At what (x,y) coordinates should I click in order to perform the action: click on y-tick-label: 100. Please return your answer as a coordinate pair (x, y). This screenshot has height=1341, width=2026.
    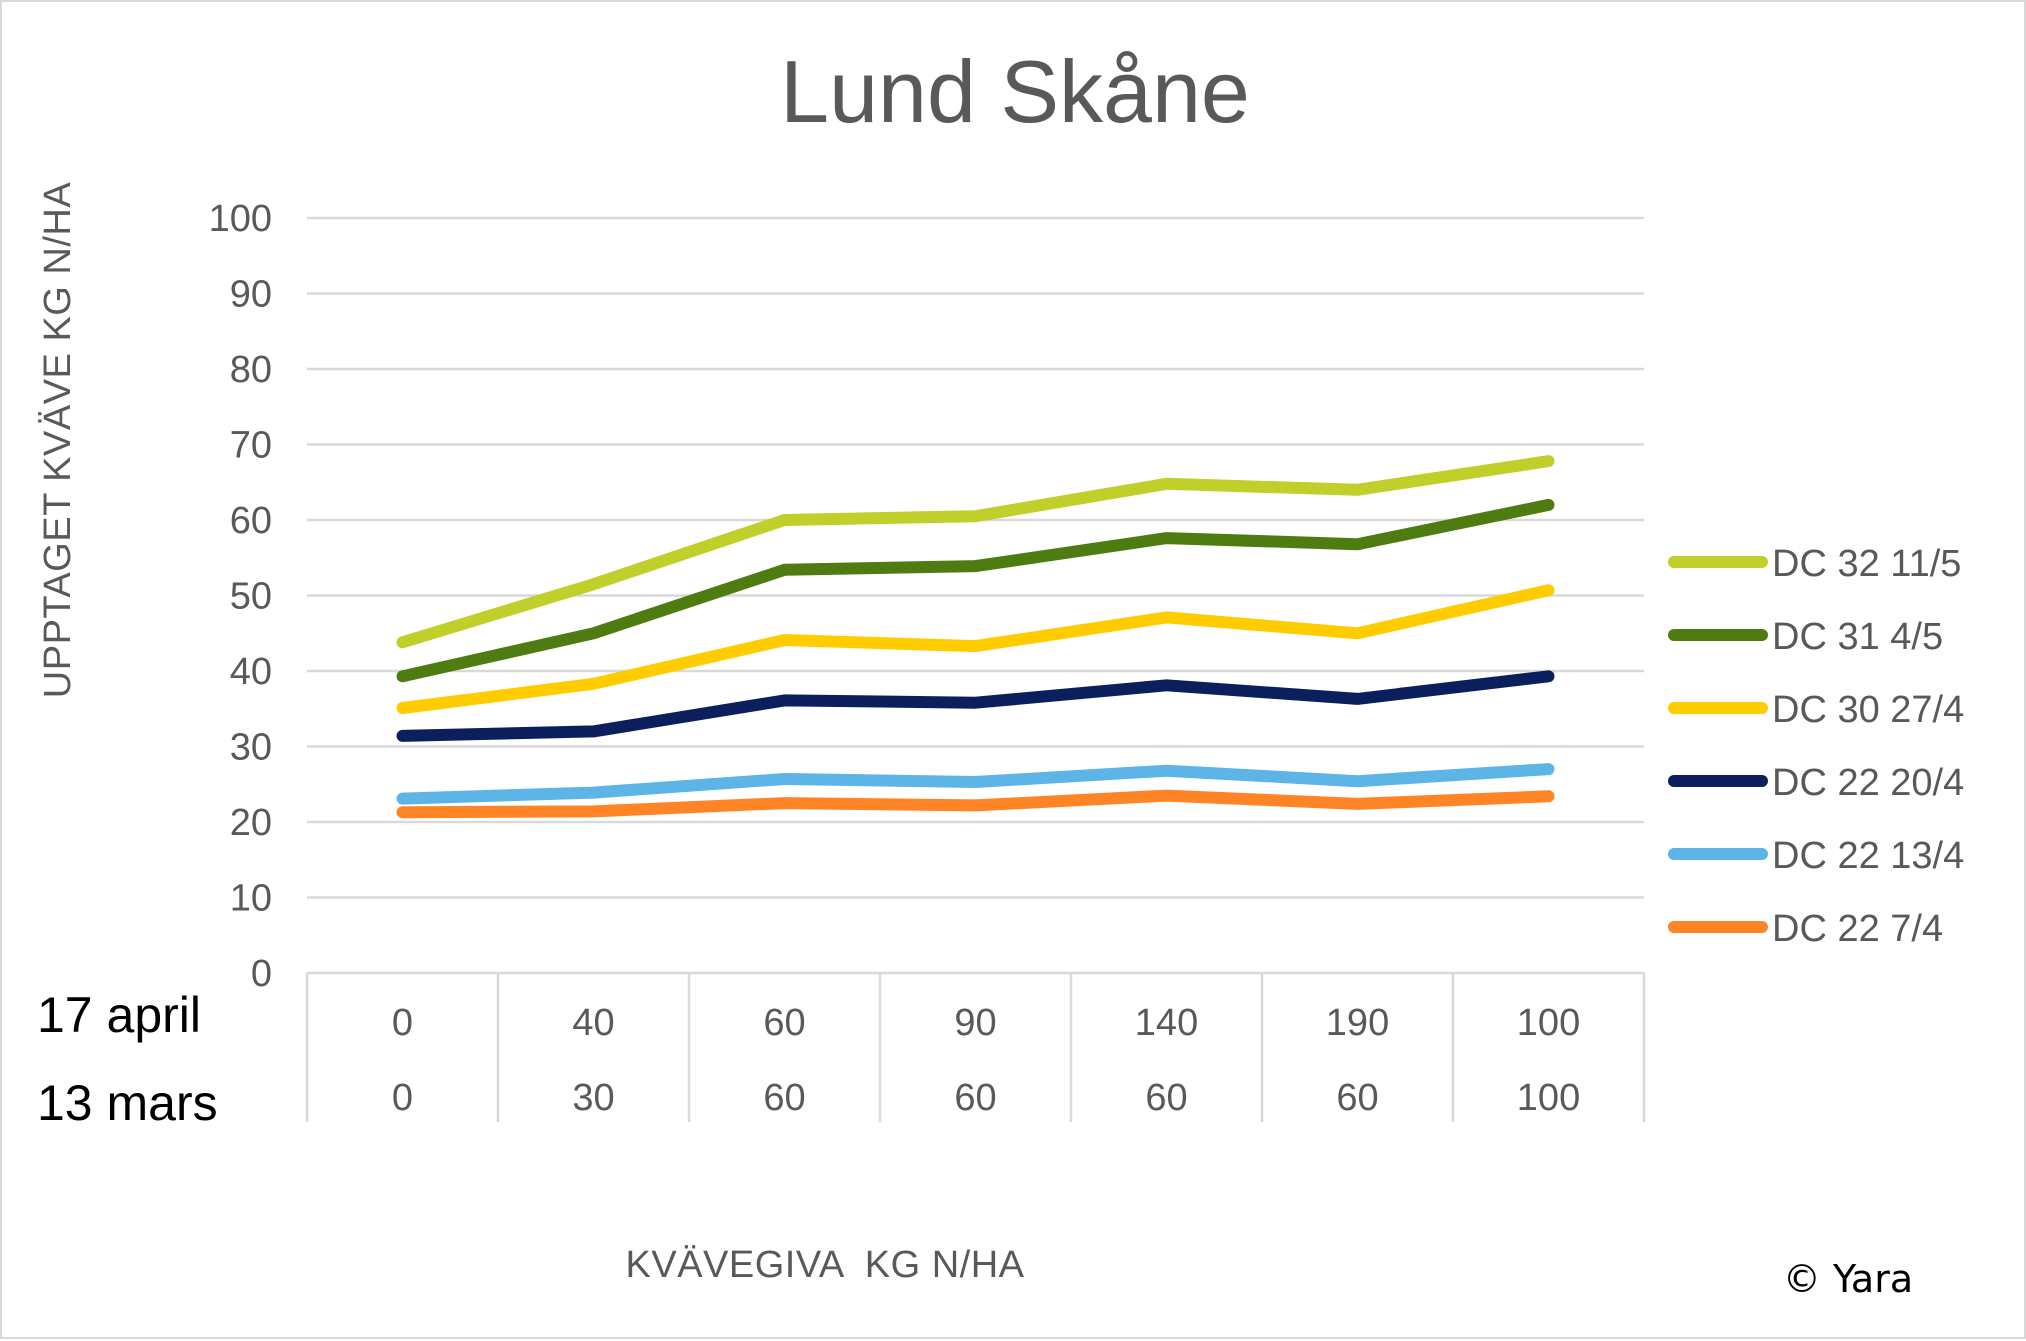
    Looking at the image, I should click on (240, 219).